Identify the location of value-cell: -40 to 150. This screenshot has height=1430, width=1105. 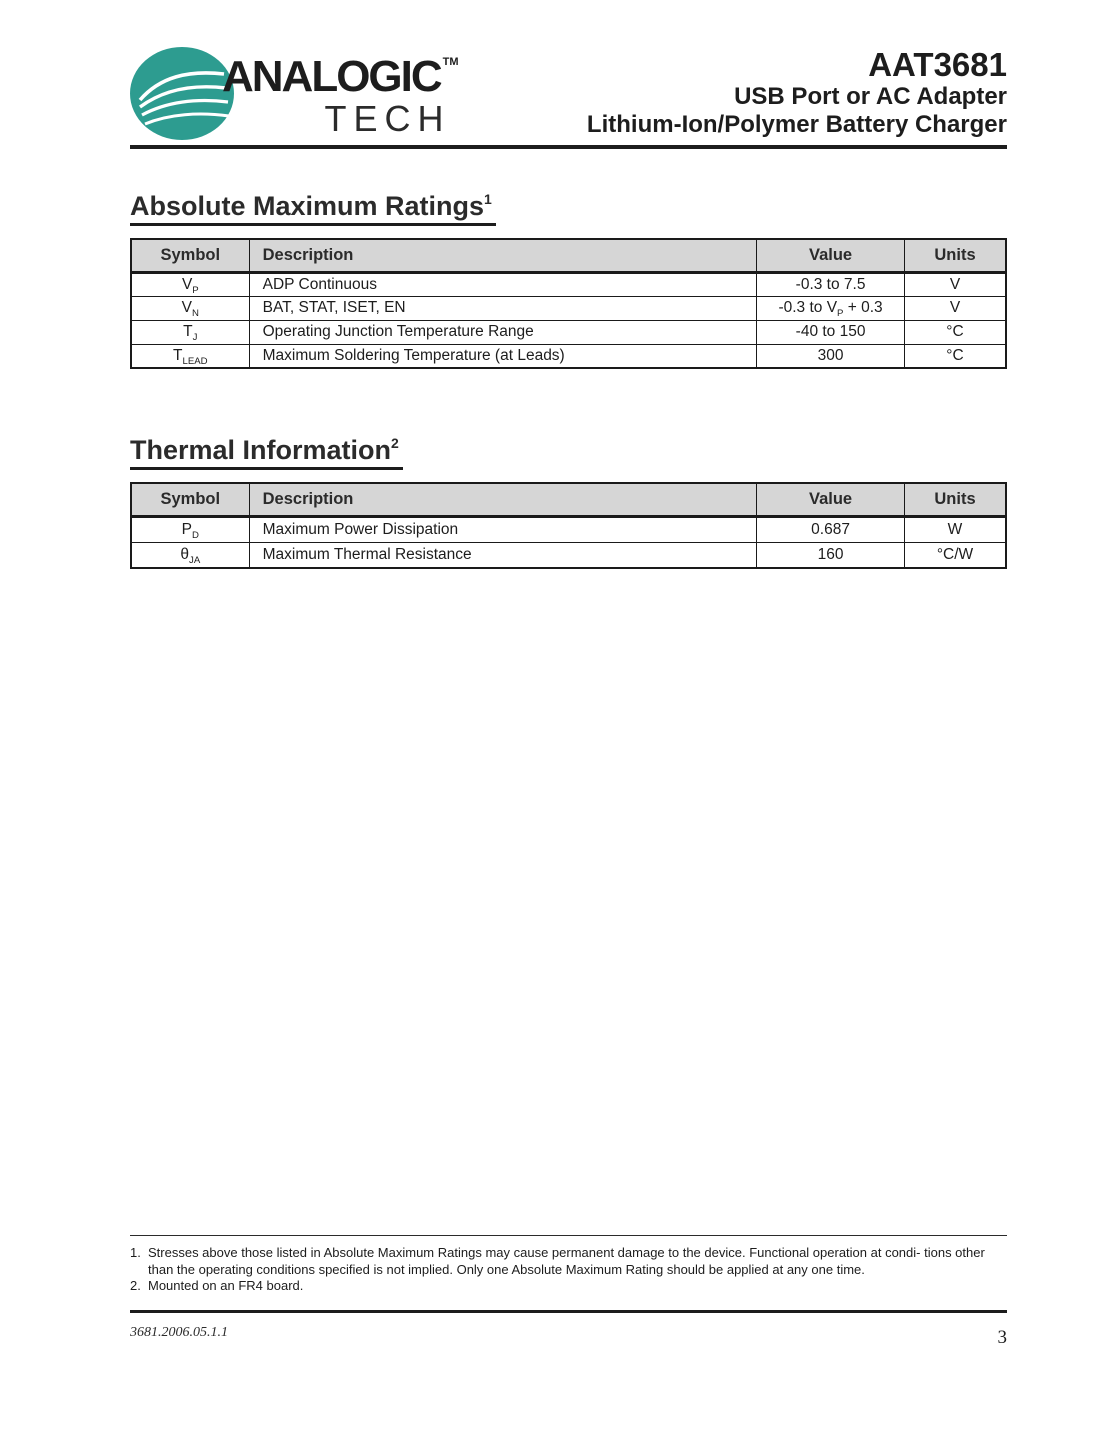
(830, 332).